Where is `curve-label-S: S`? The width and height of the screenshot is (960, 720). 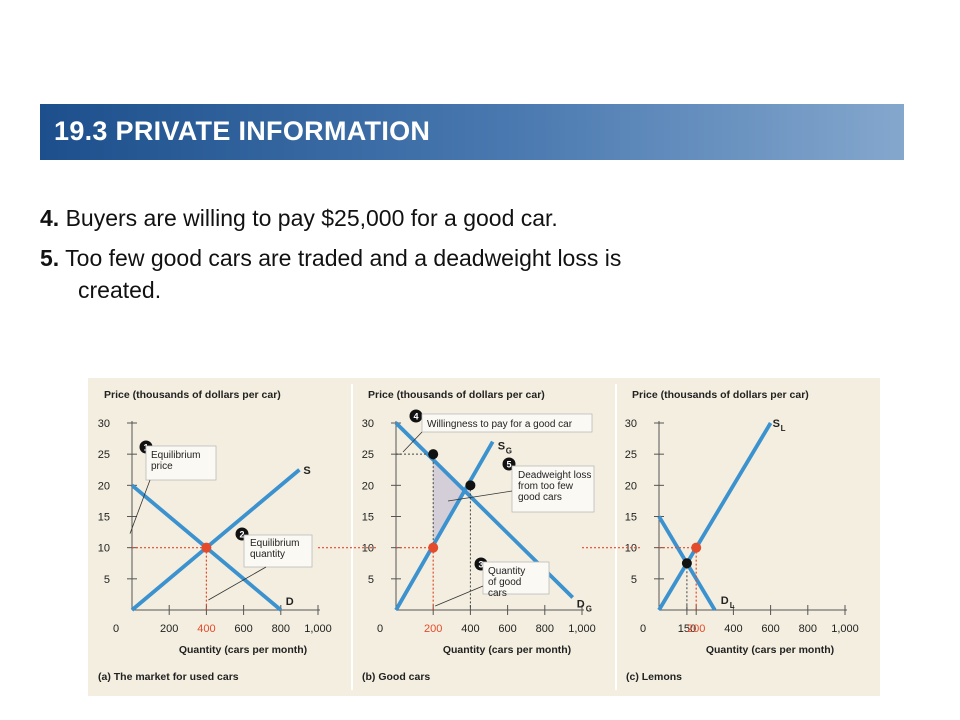
curve-label-S: S is located at coordinates (306, 471).